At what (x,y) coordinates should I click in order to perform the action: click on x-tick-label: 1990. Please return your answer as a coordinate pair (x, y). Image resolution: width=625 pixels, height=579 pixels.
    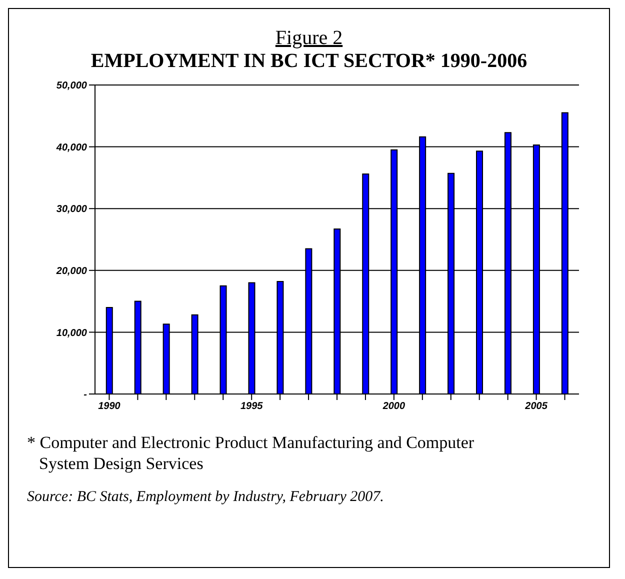
    Looking at the image, I should click on (109, 406).